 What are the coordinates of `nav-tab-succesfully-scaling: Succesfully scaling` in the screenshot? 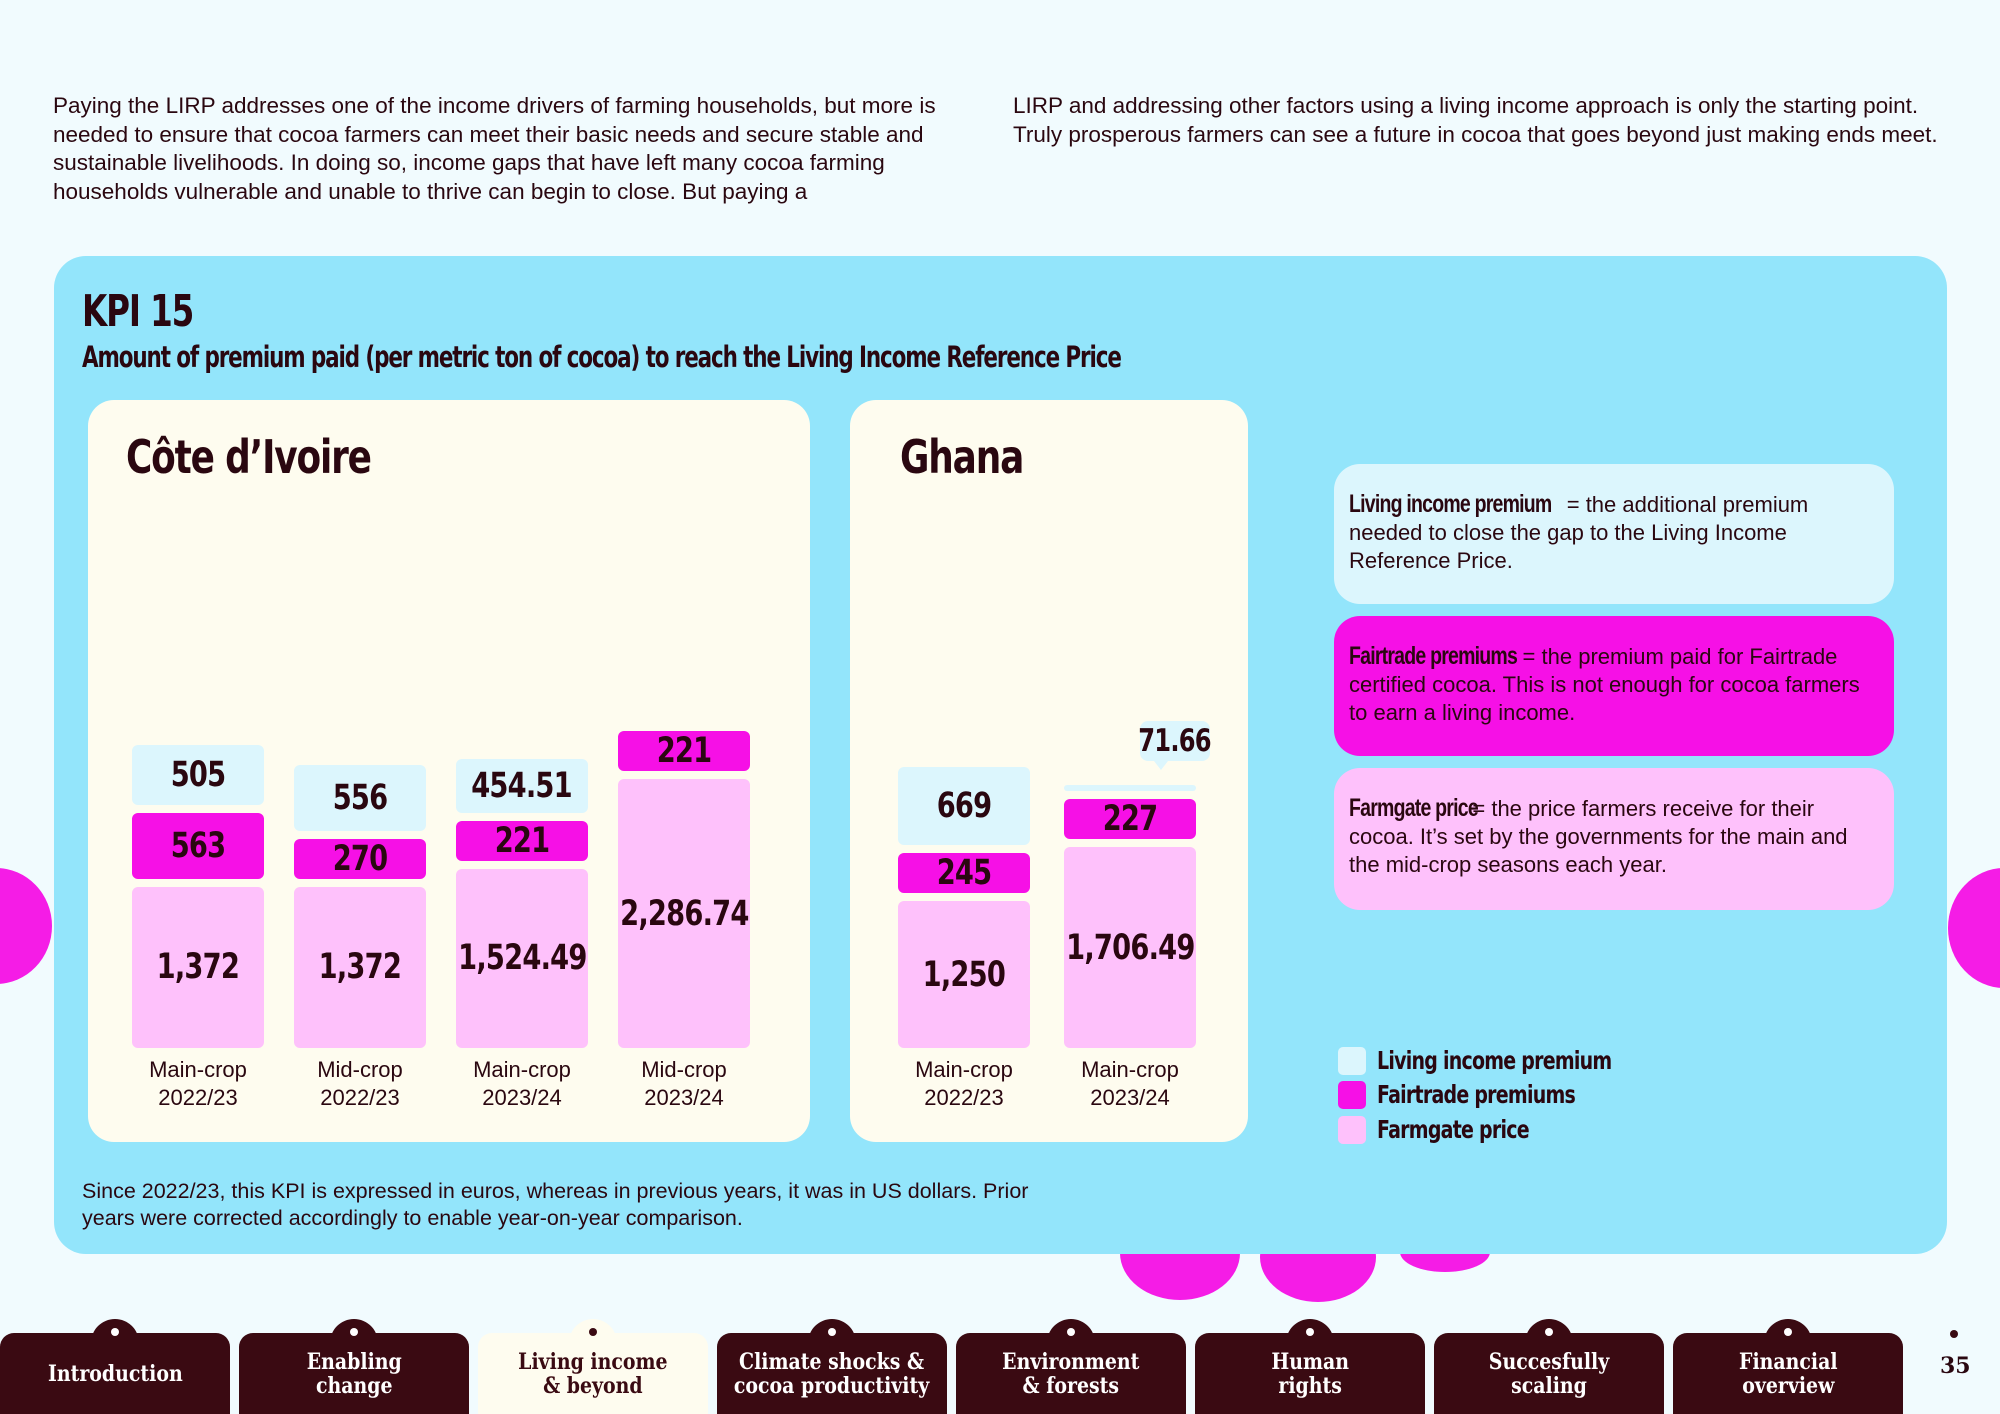 It's located at (1549, 1366).